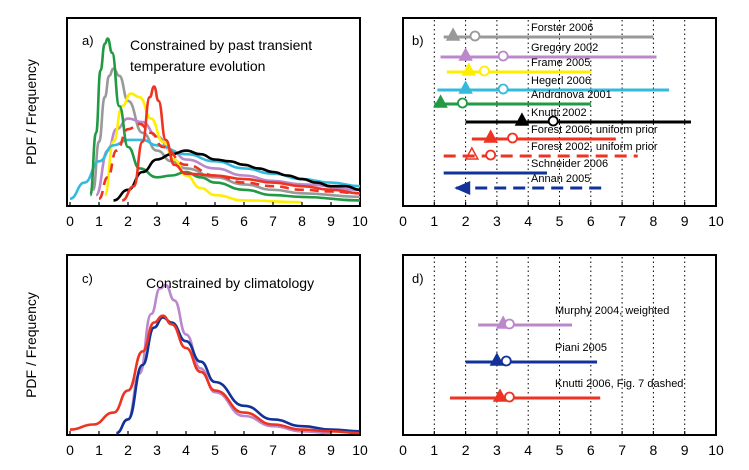 This screenshot has height=470, width=749. I want to click on range-label-annan-2005: Annan 2005, so click(560, 179).